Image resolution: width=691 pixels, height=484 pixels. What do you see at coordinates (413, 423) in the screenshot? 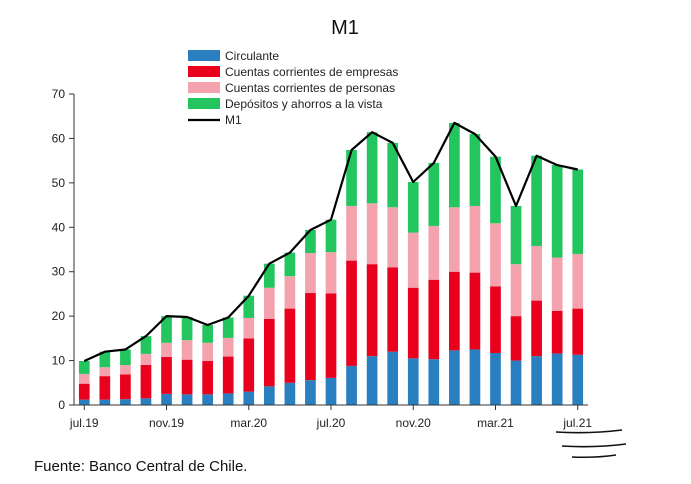
I see `x-tick-label: nov.20` at bounding box center [413, 423].